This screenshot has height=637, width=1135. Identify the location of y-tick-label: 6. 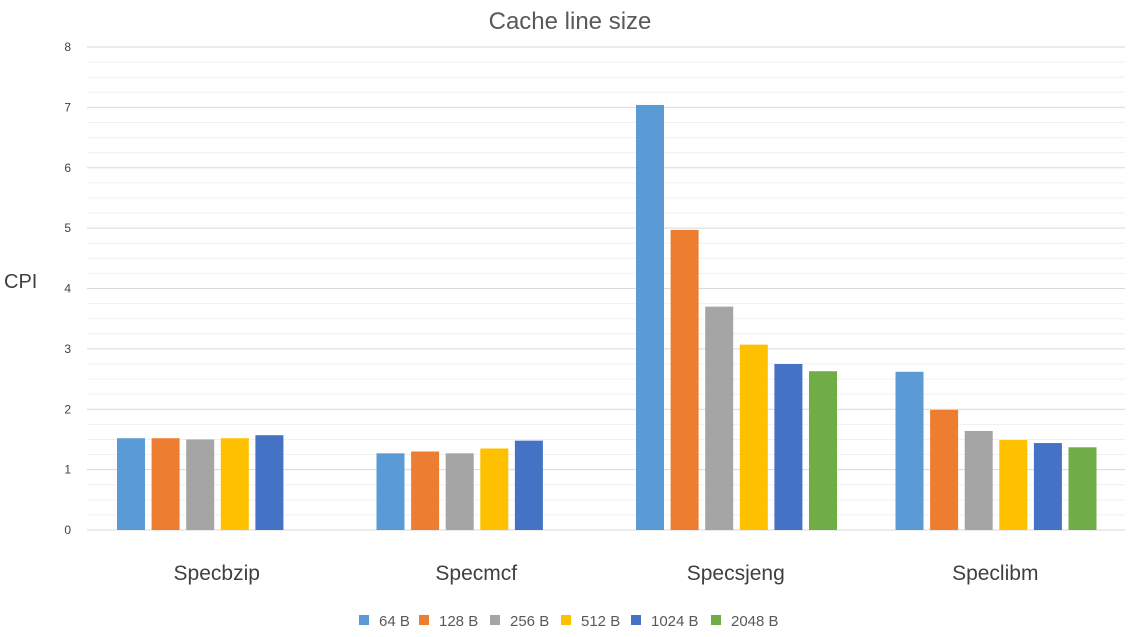
(67, 168).